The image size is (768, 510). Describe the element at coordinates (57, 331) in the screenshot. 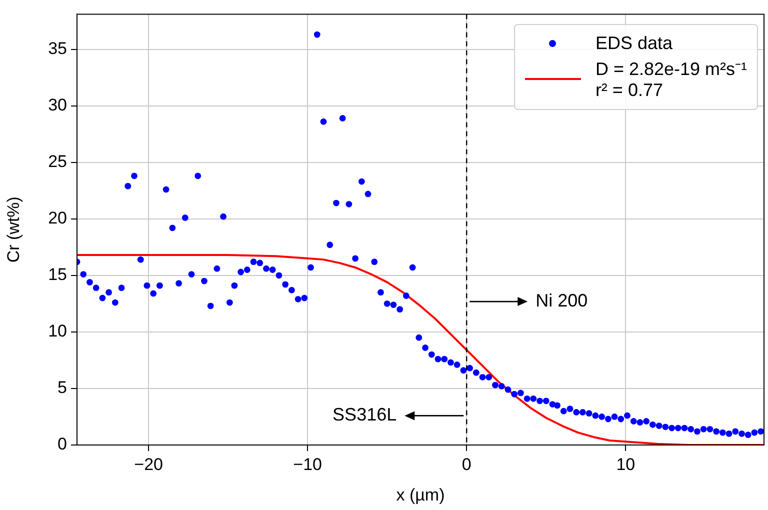

I see `y-tick-label: 10` at that location.